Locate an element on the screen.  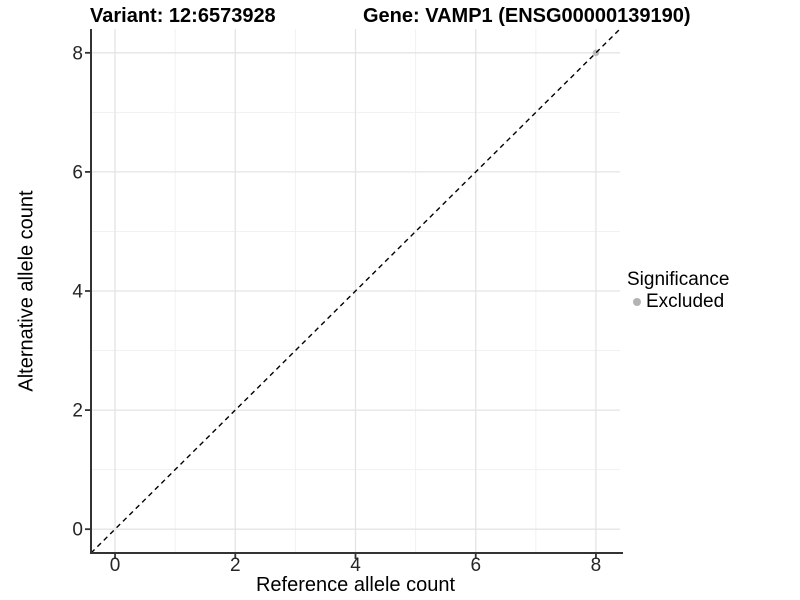
x-tick-label: 6 is located at coordinates (475, 565).